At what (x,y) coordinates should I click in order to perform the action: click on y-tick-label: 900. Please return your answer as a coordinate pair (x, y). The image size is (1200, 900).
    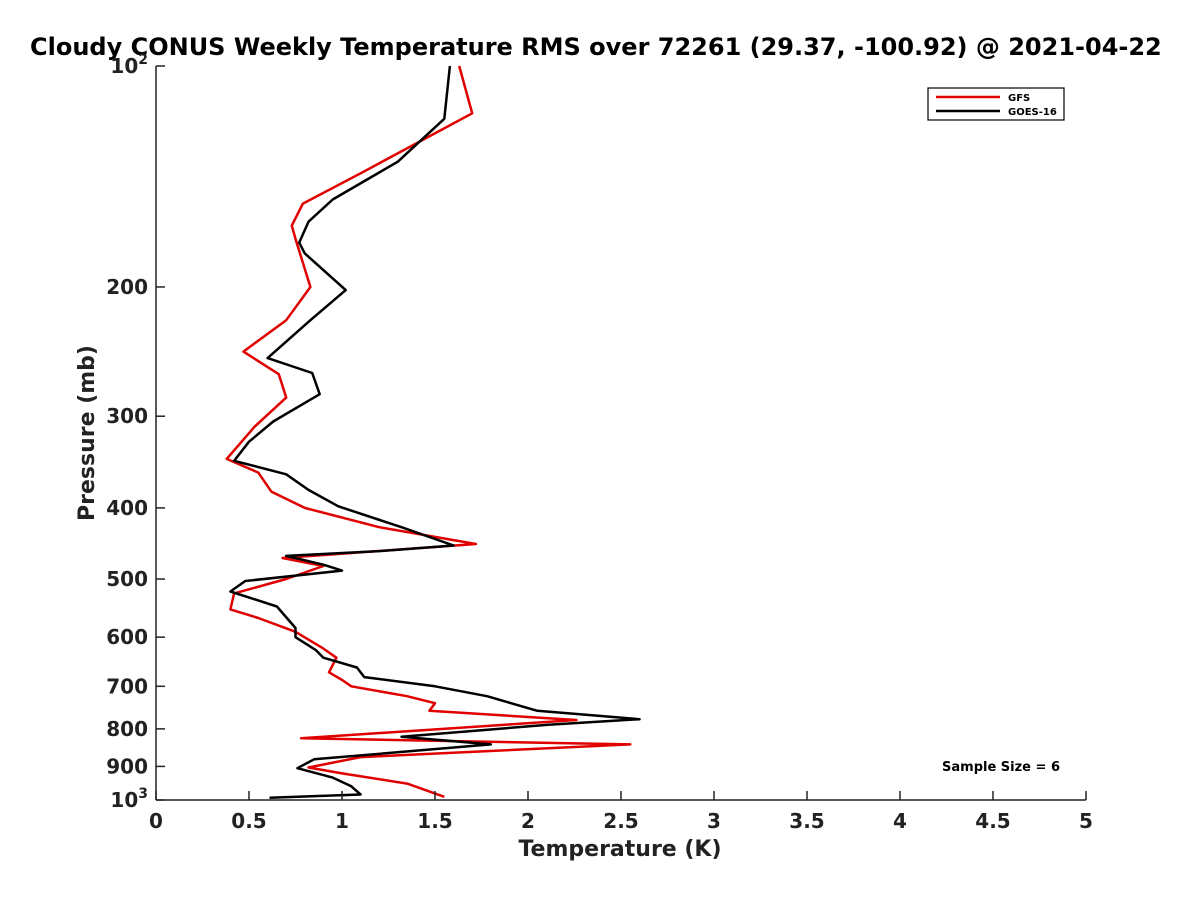
    Looking at the image, I should click on (127, 766).